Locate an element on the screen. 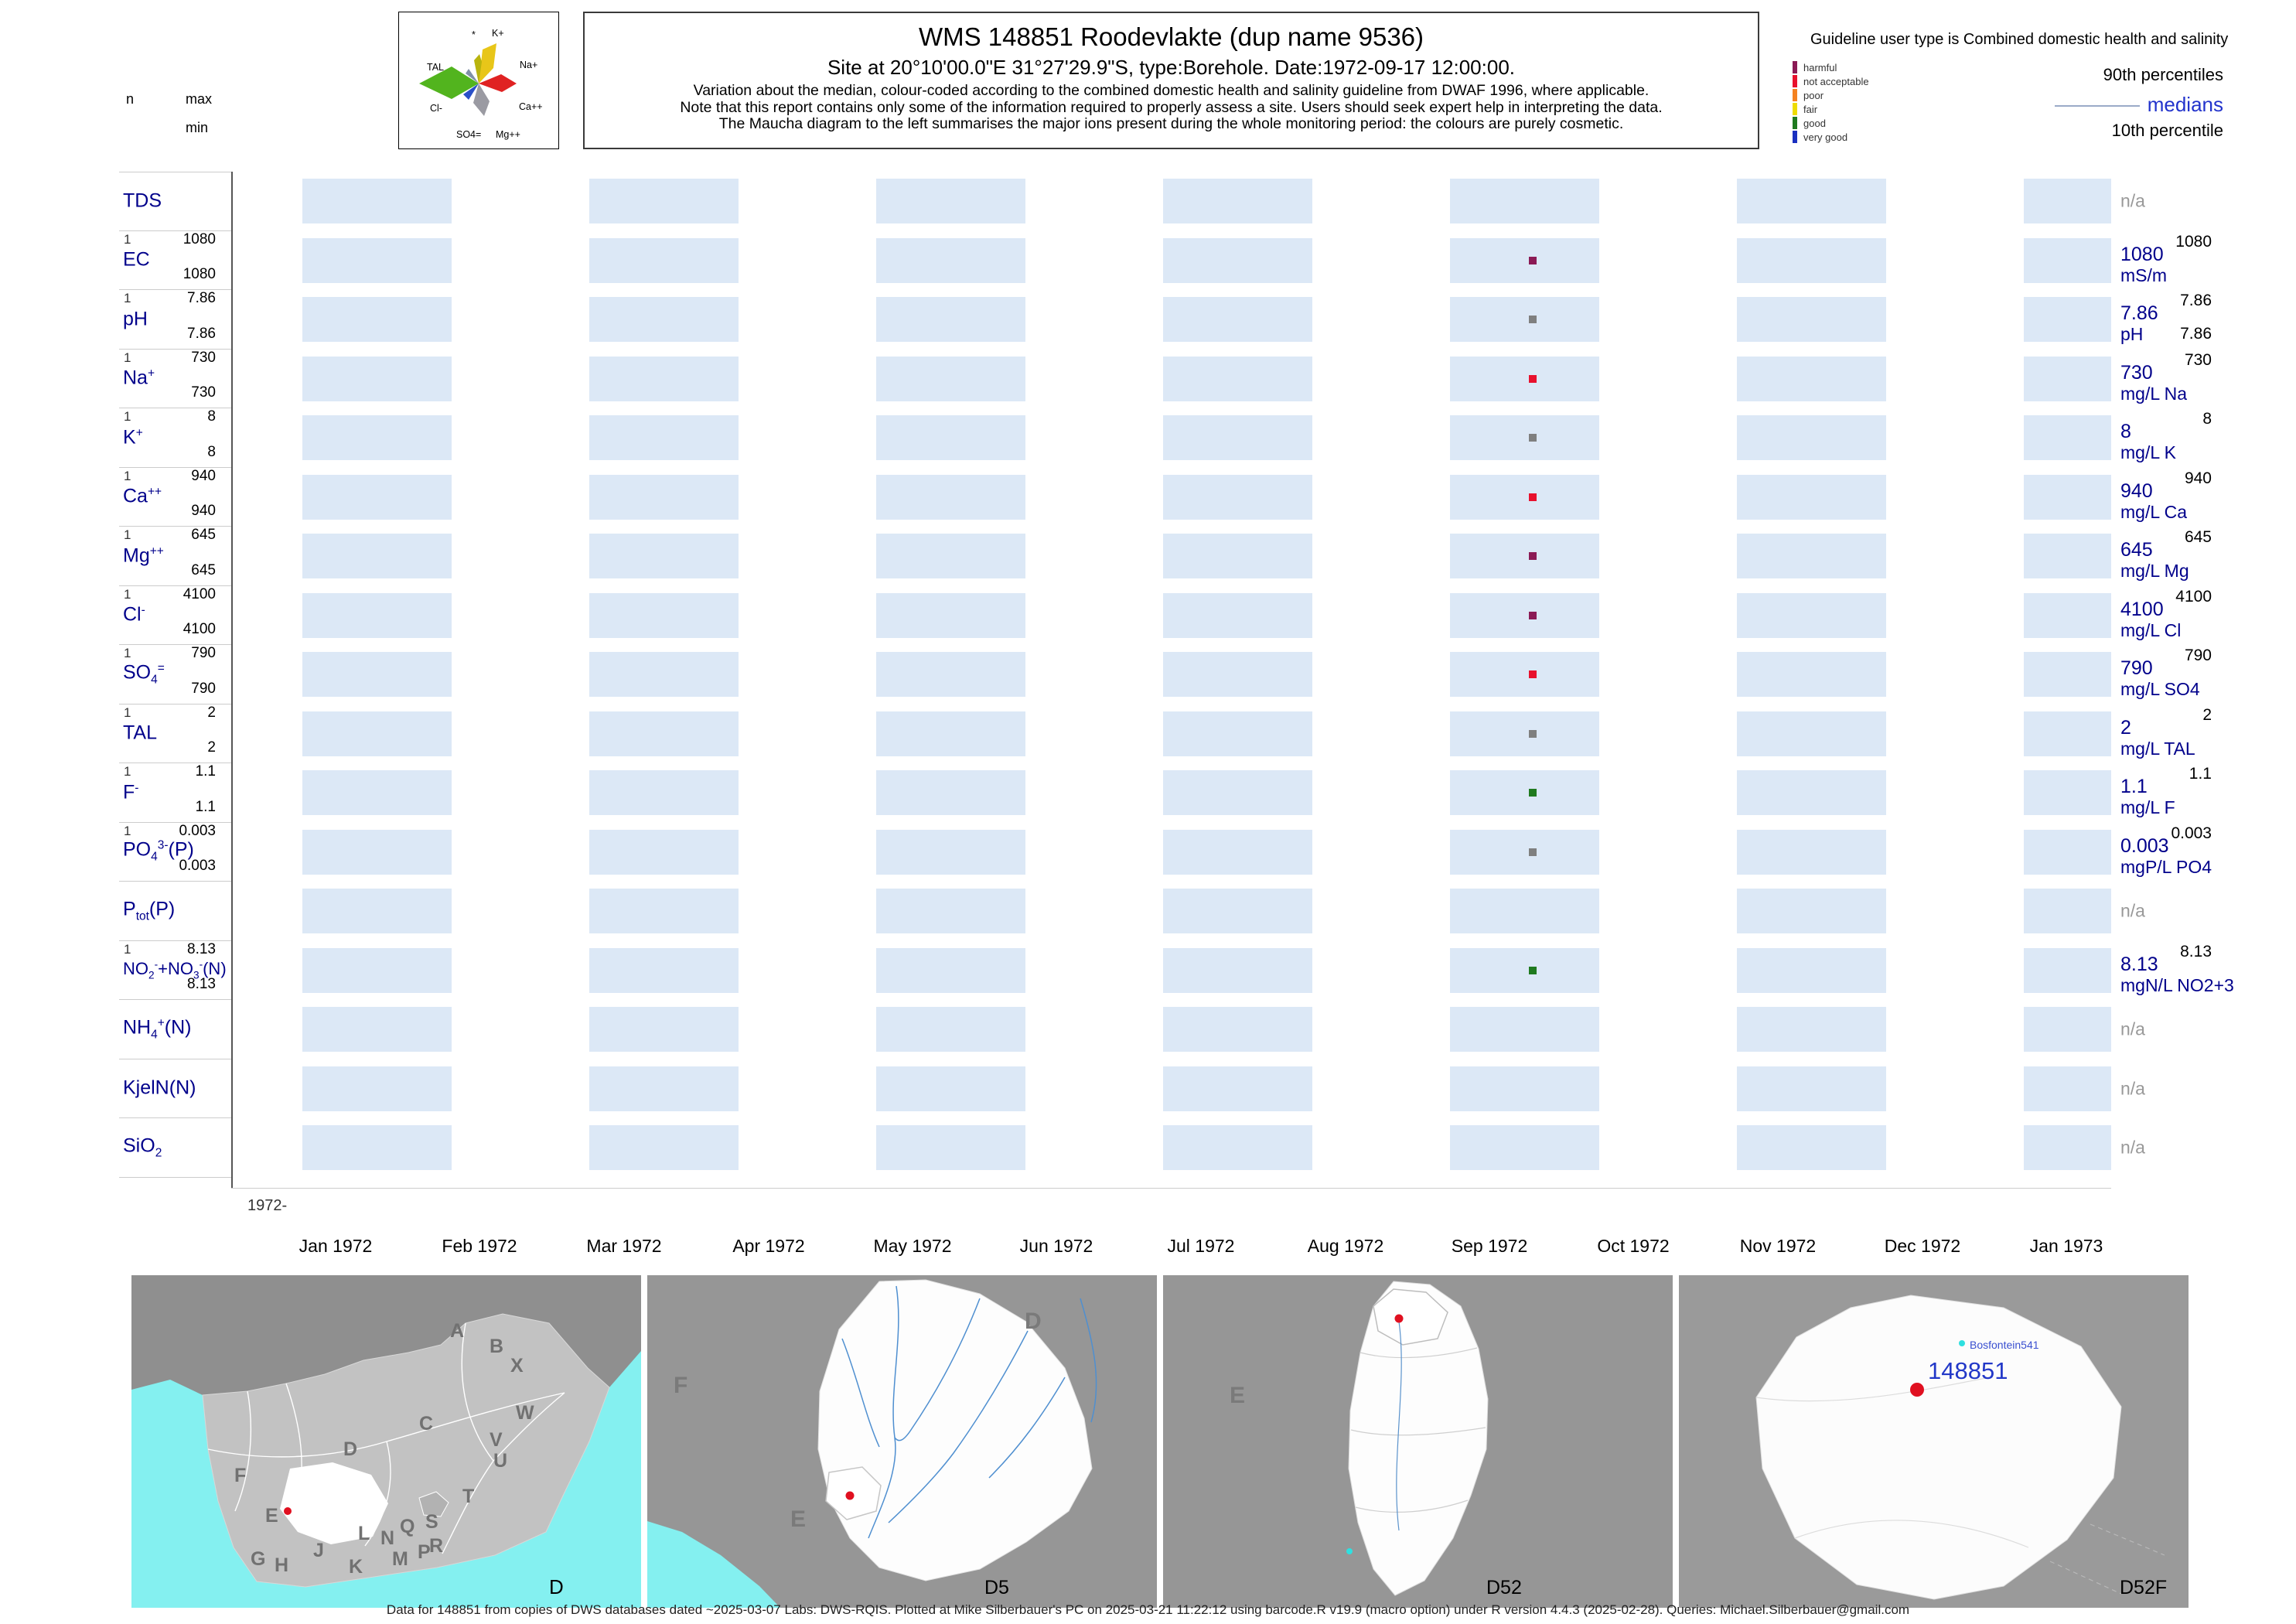 Image resolution: width=2296 pixels, height=1624 pixels. min-value: 4100 is located at coordinates (199, 629).